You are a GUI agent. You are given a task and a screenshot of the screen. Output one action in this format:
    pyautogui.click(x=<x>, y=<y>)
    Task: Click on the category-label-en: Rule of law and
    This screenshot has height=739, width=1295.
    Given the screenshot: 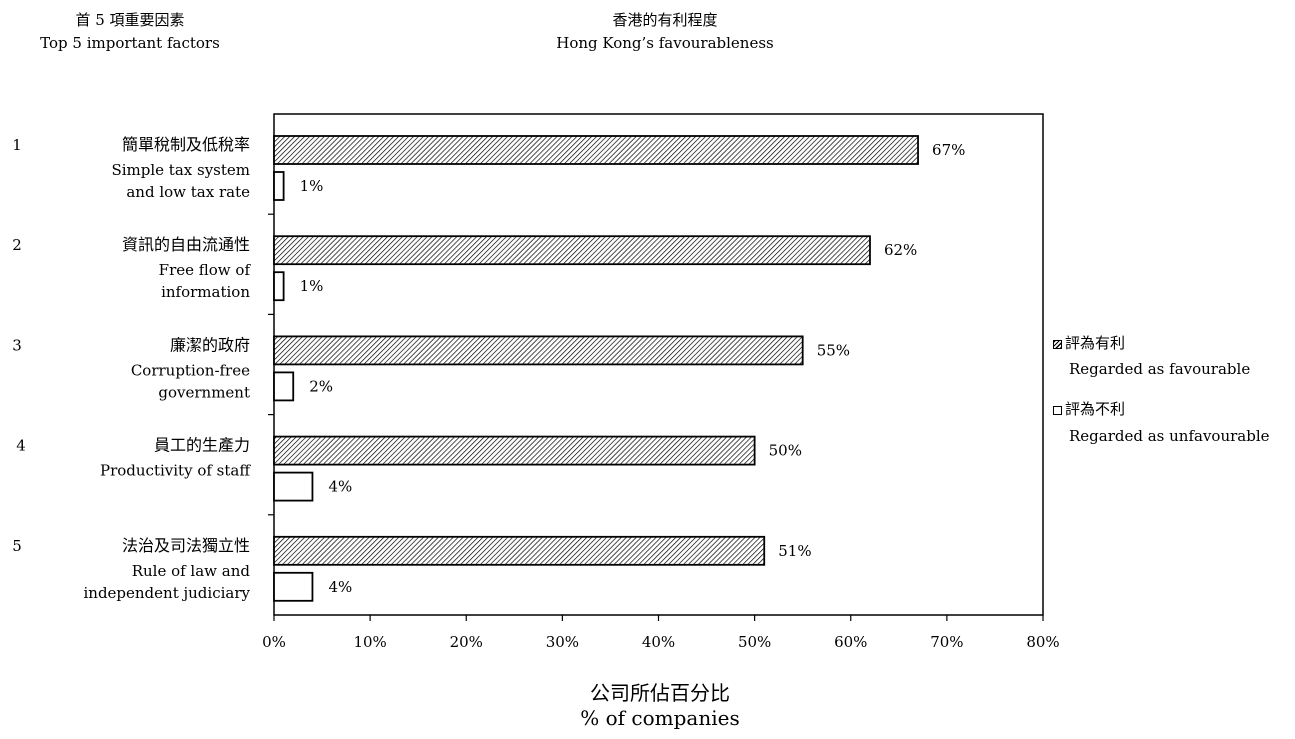 What is the action you would take?
    pyautogui.click(x=191, y=571)
    